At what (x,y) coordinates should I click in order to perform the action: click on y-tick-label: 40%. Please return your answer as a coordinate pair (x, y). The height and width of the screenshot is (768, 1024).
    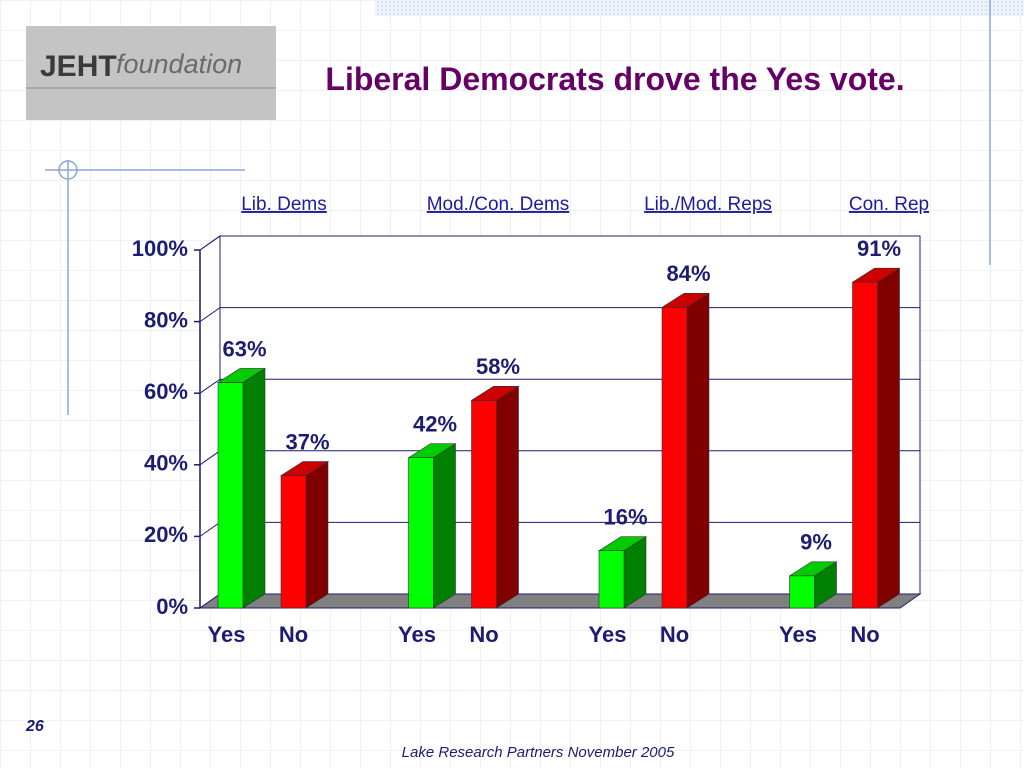
    Looking at the image, I should click on (166, 463).